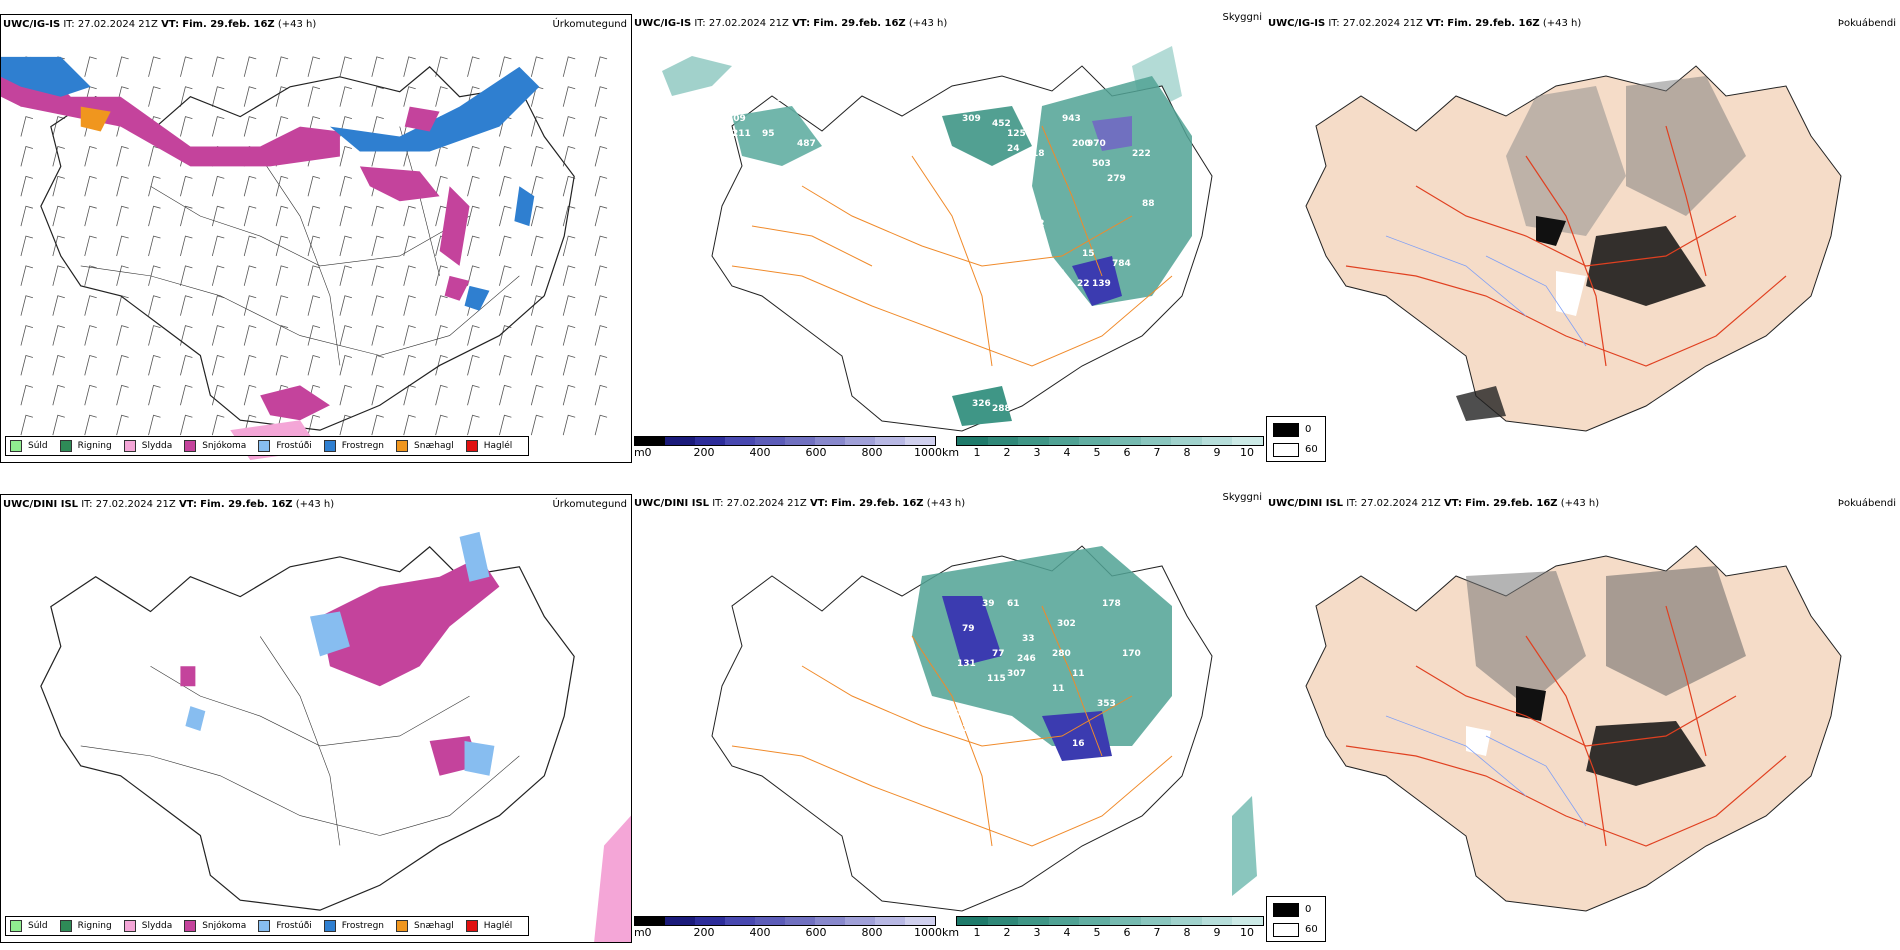 This screenshot has width=1900, height=950. I want to click on scale-tick-label: 2, so click(1007, 932).